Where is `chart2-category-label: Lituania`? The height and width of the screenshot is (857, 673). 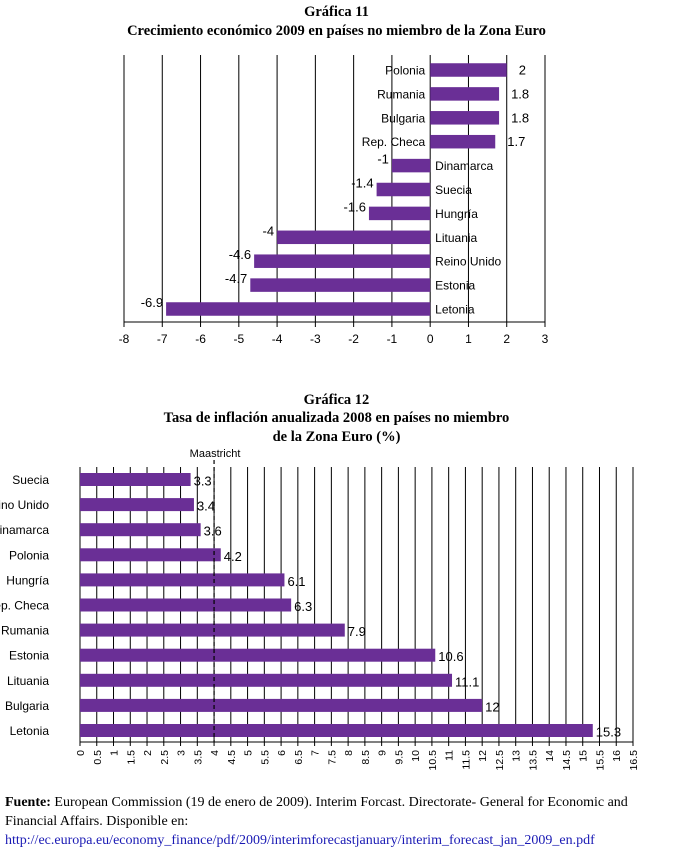 chart2-category-label: Lituania is located at coordinates (28, 681).